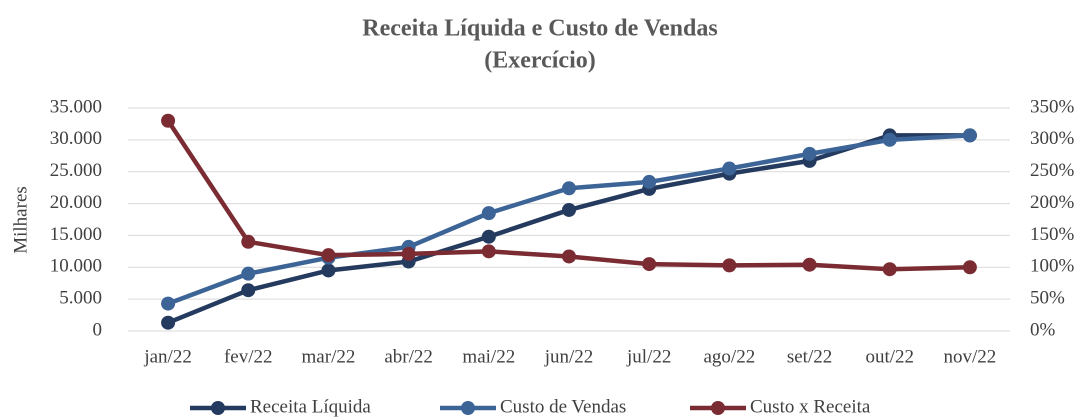 This screenshot has width=1084, height=419. Describe the element at coordinates (730, 356) in the screenshot. I see `x-tick-label: ago/22` at that location.